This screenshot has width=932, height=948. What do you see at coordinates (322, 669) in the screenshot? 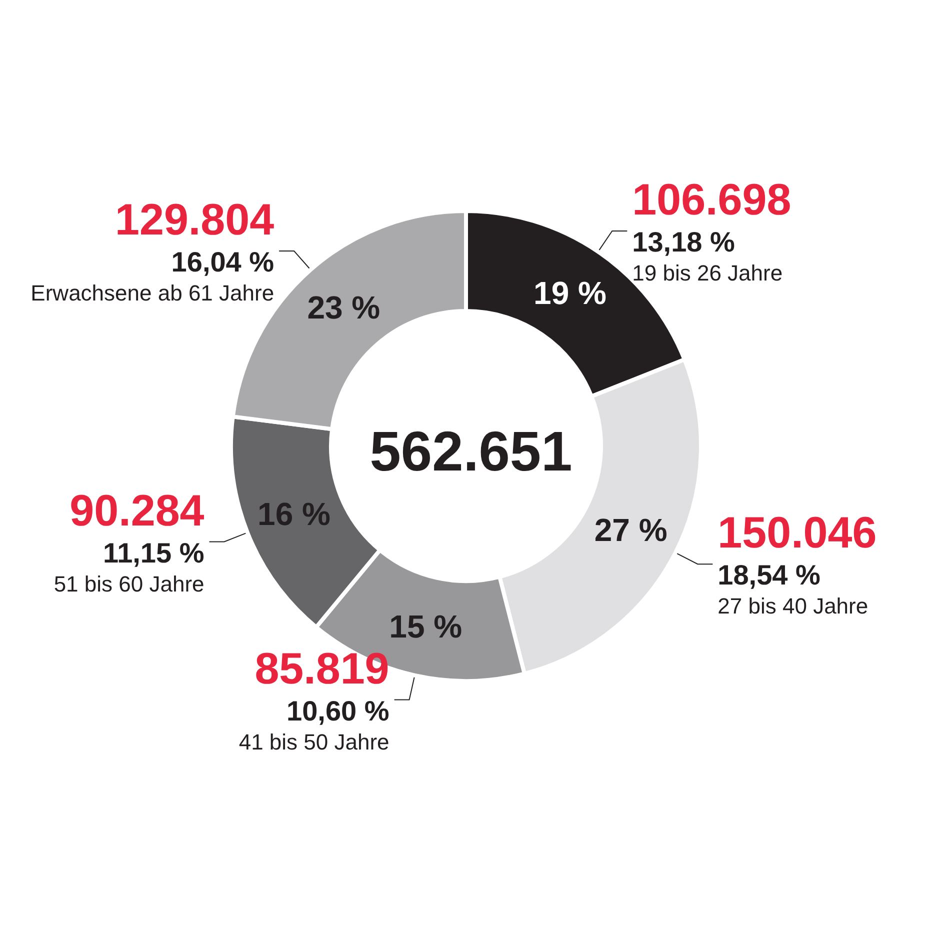
I see `text: 85.819` at bounding box center [322, 669].